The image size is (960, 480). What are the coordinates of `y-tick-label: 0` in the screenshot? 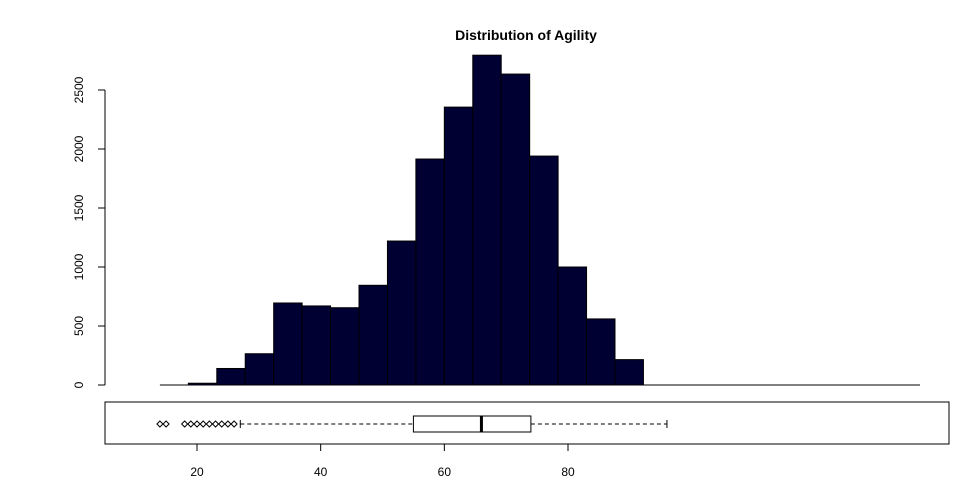 It's located at (79, 384).